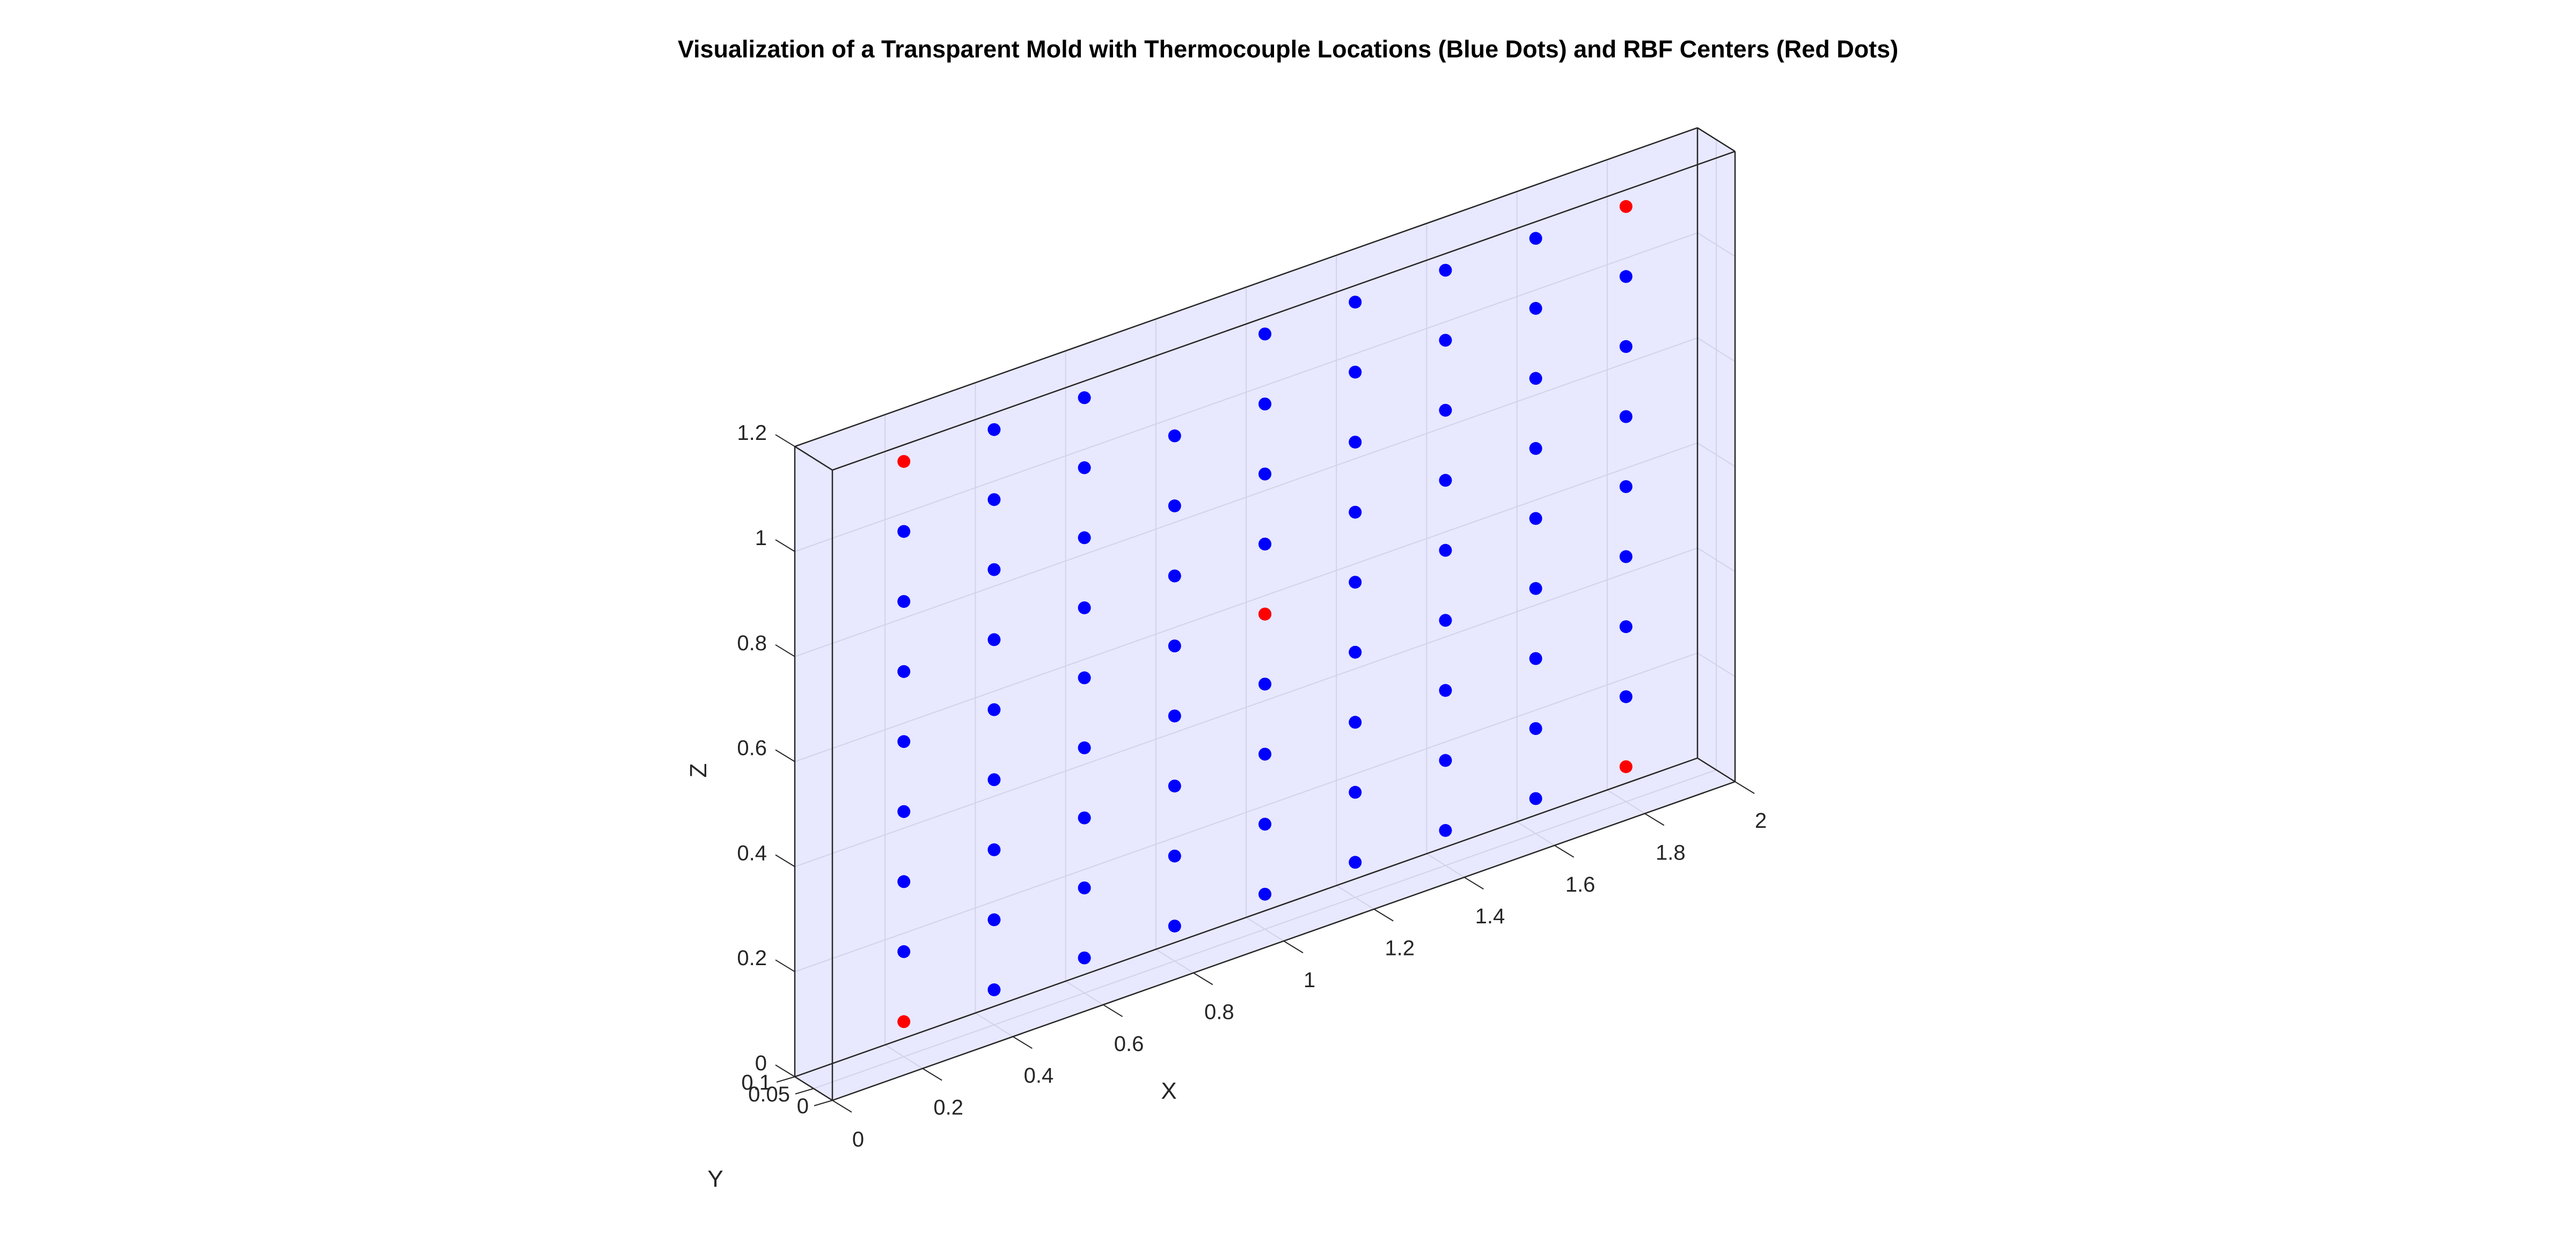  I want to click on z-tick-label: 0.6, so click(752, 748).